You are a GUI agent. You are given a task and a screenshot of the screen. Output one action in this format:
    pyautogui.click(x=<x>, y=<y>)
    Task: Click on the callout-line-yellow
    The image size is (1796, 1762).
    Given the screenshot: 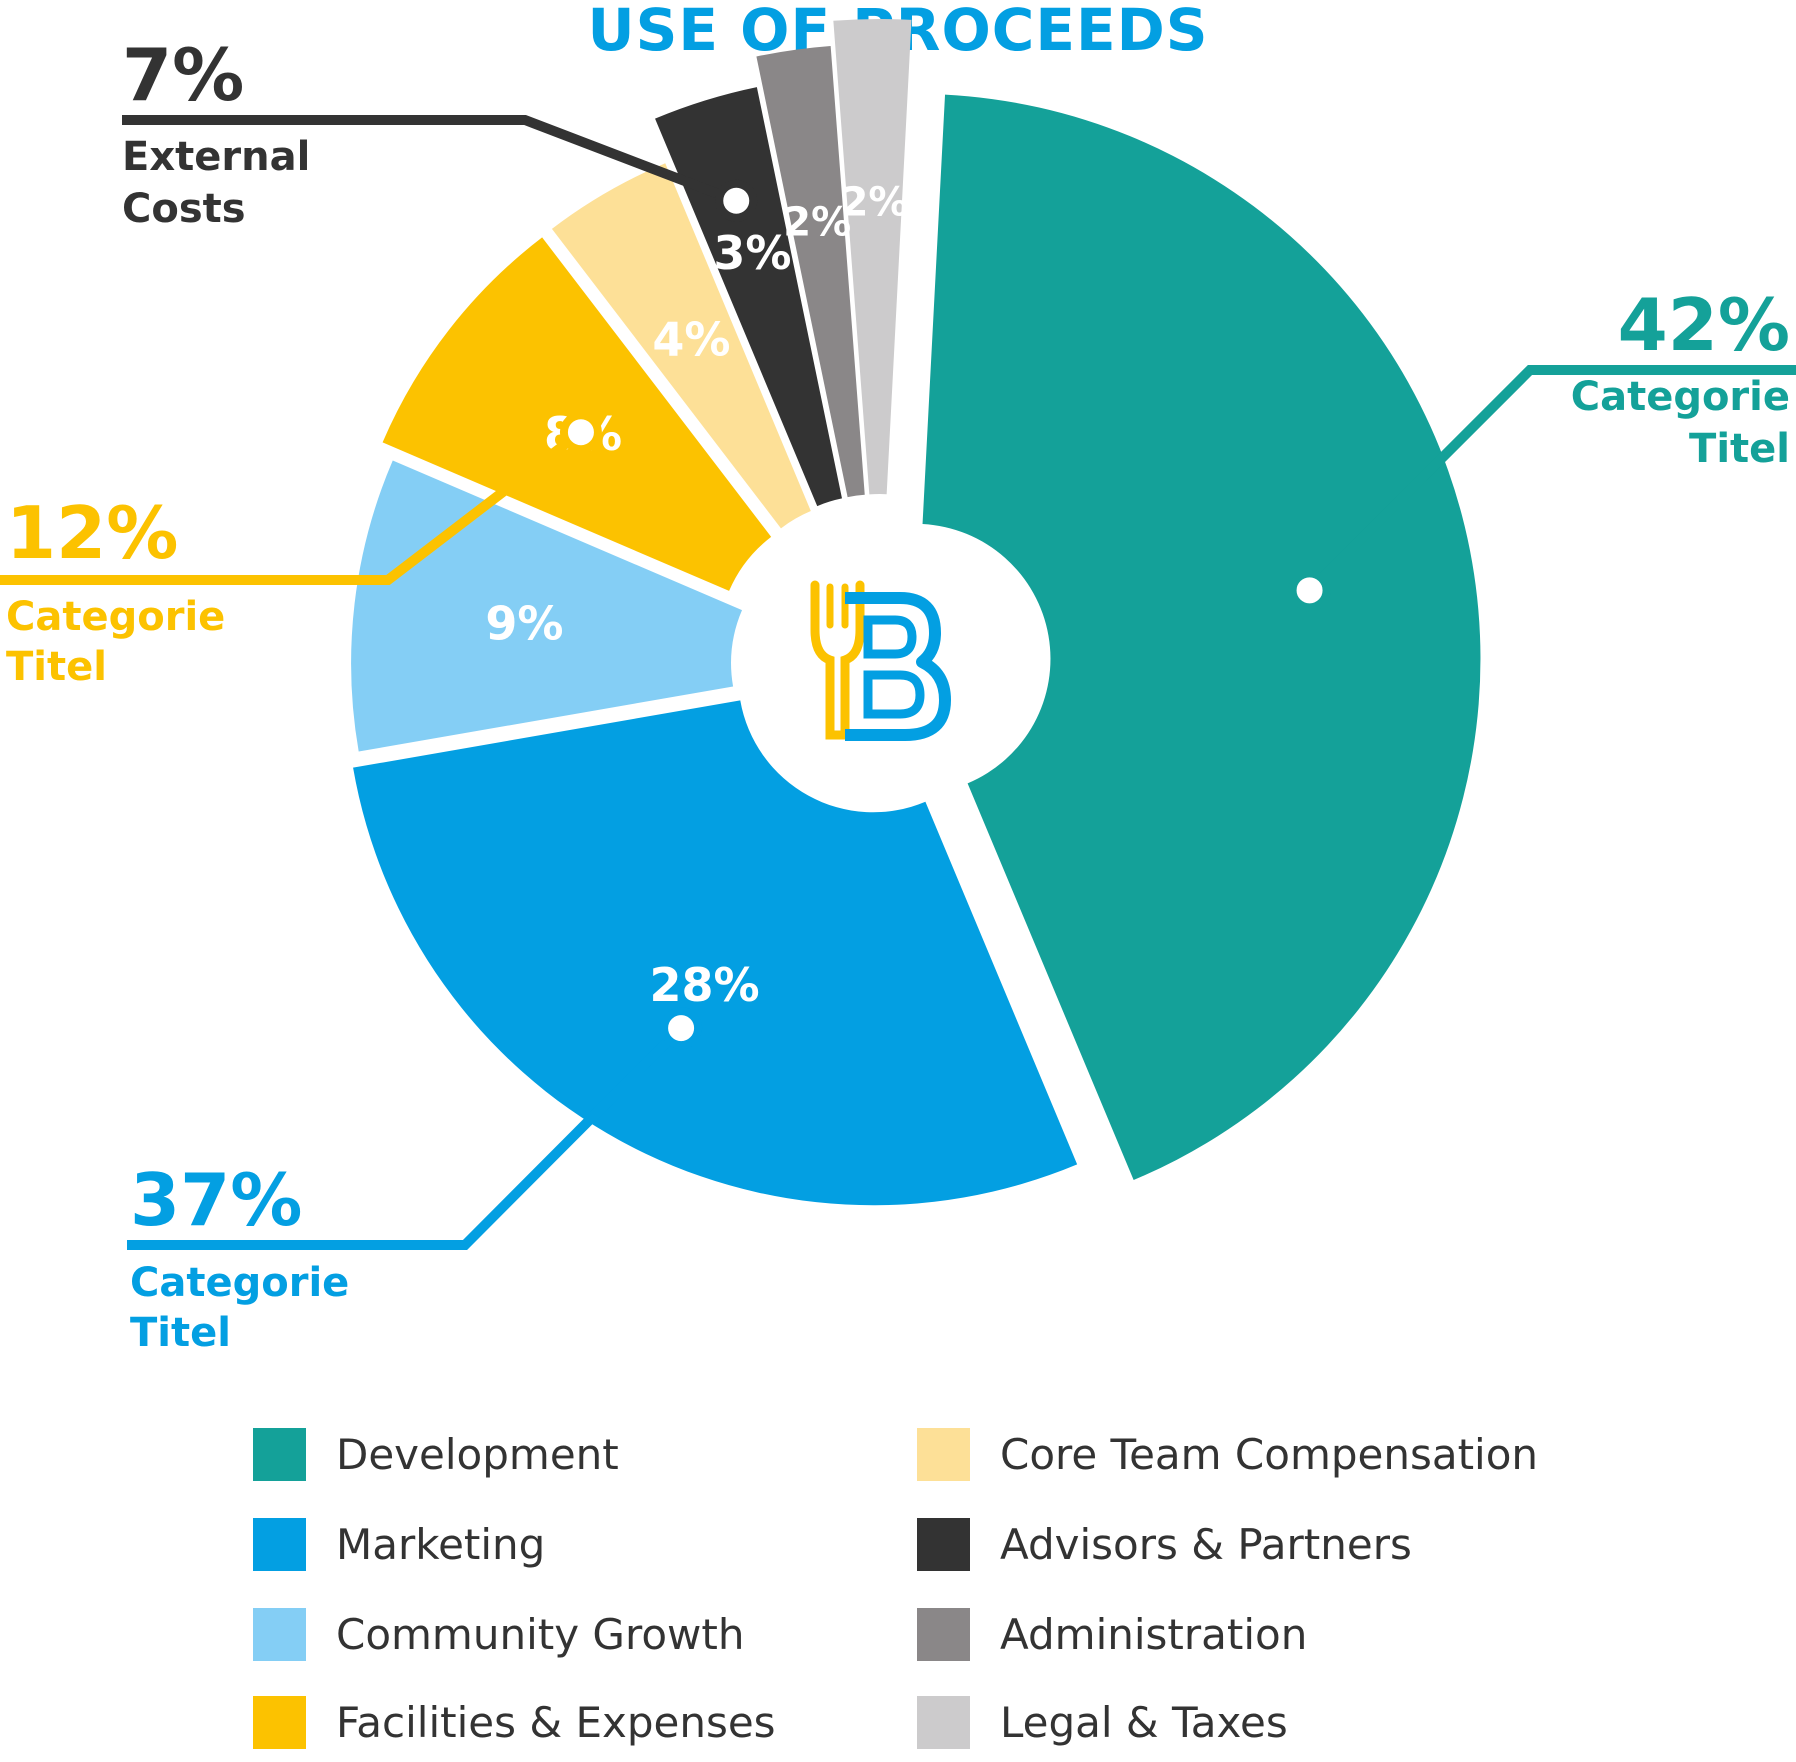 What is the action you would take?
    pyautogui.click(x=292, y=506)
    